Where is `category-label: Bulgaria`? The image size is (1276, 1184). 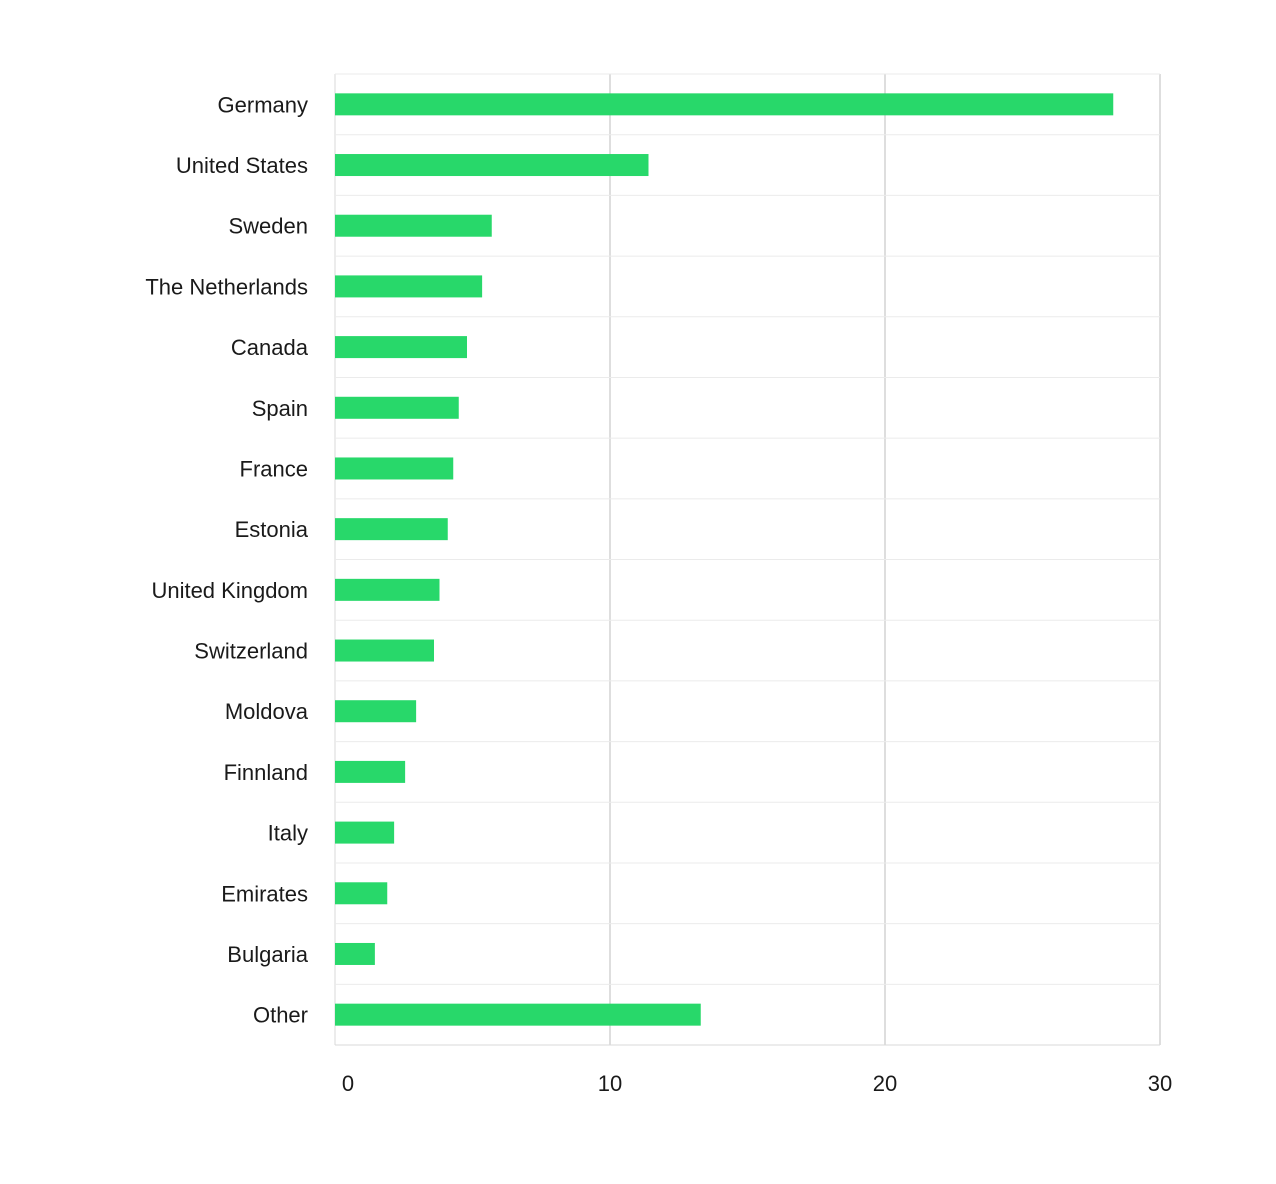
category-label: Bulgaria is located at coordinates (267, 954).